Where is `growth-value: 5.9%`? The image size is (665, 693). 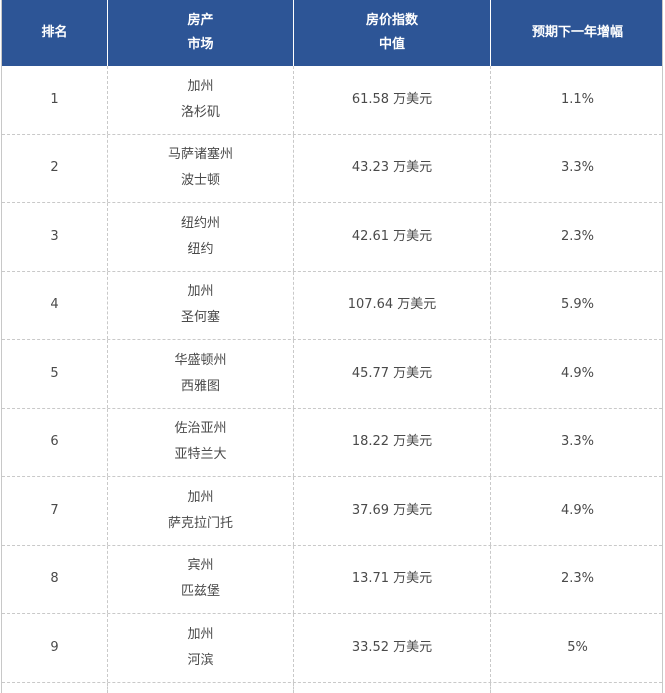 growth-value: 5.9% is located at coordinates (577, 305).